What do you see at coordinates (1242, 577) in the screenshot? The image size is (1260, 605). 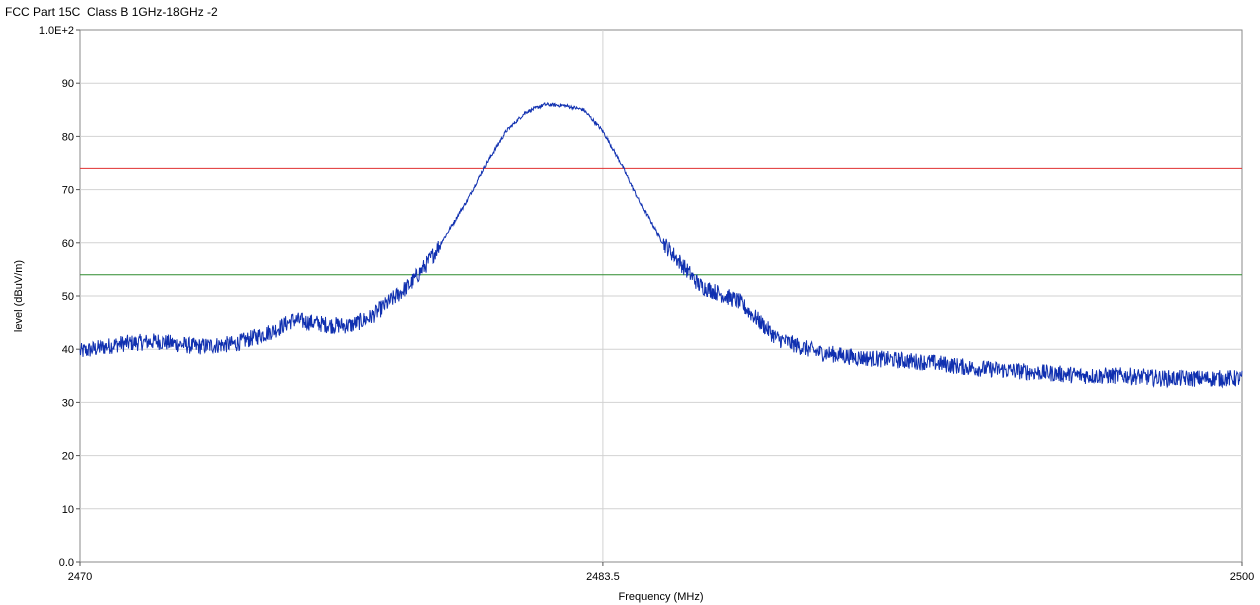 I see `x-tick-label: 2500` at bounding box center [1242, 577].